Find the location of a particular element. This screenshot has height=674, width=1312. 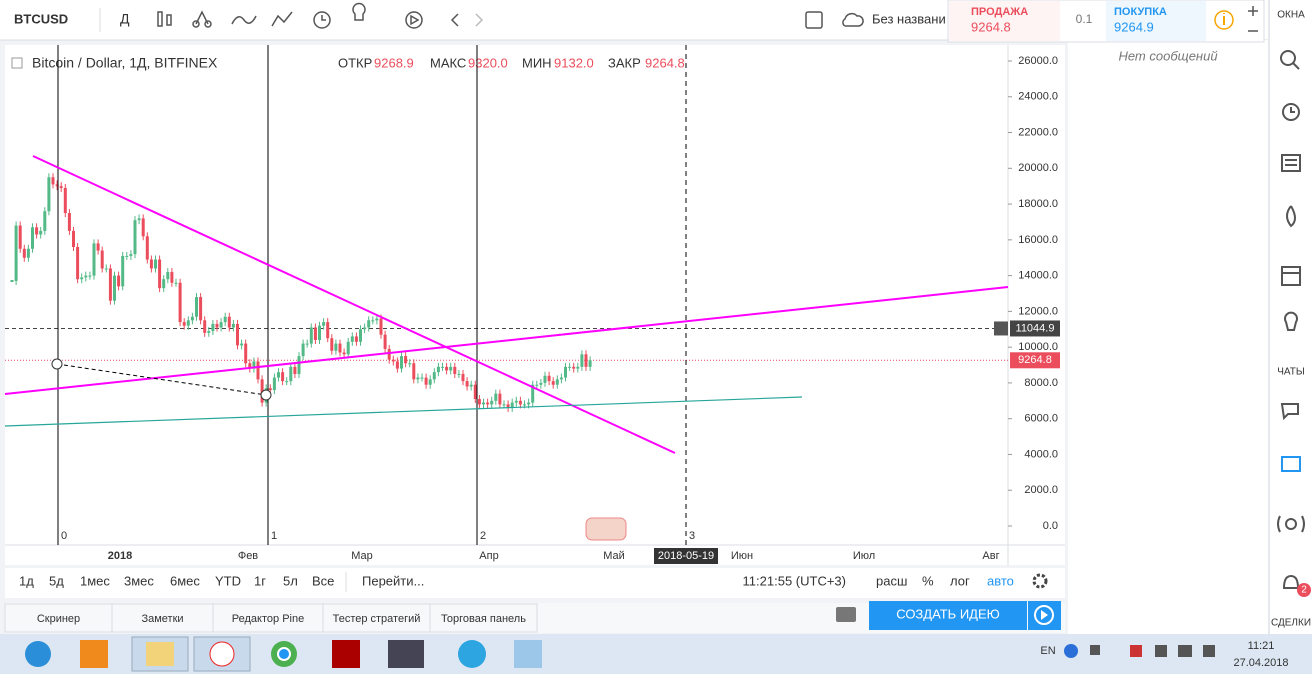

toolbar-icons is located at coordinates (510, 15).